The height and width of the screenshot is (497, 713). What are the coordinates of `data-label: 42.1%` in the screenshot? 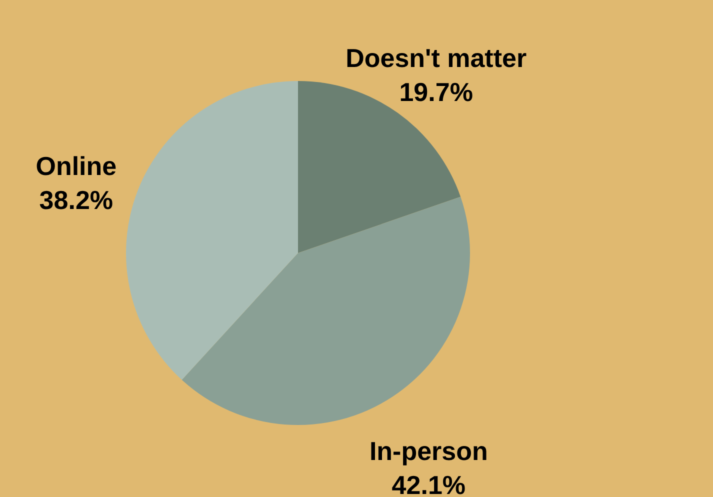 It's located at (429, 483).